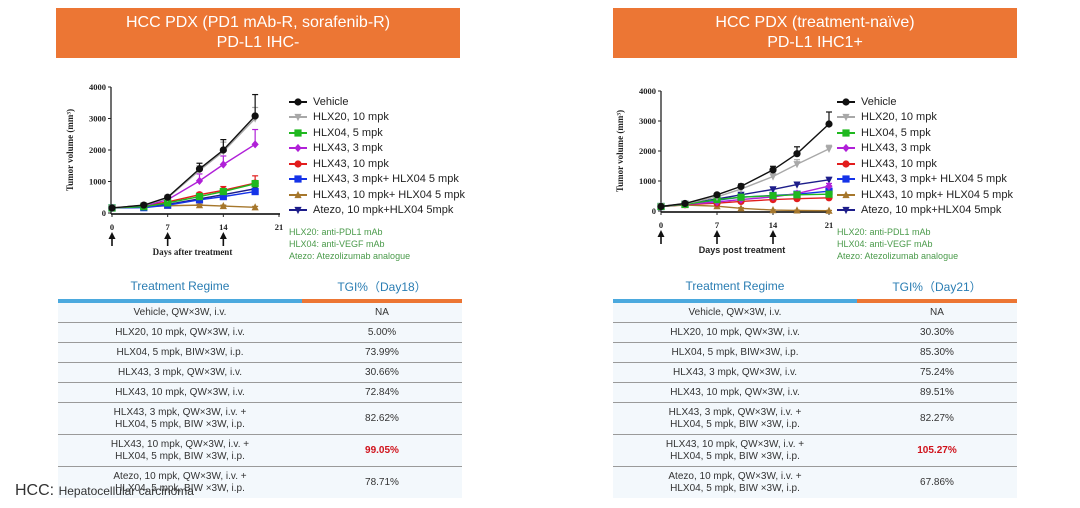 The image size is (1080, 508). What do you see at coordinates (112, 227) in the screenshot?
I see `x-tick-label: 0` at bounding box center [112, 227].